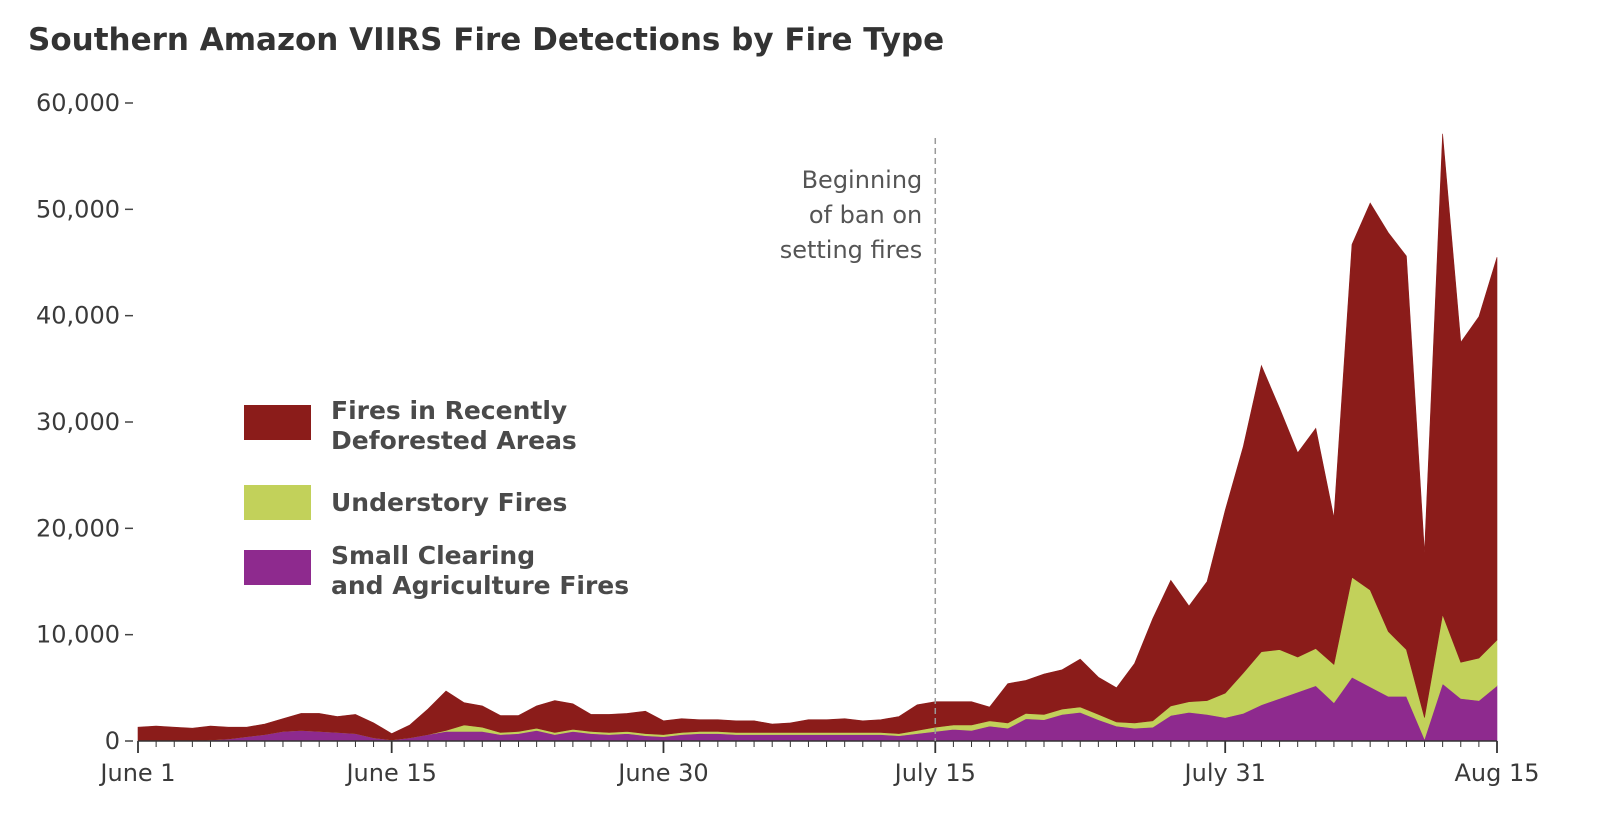 The height and width of the screenshot is (822, 1600). I want to click on y-tick-label: 40,000, so click(78, 316).